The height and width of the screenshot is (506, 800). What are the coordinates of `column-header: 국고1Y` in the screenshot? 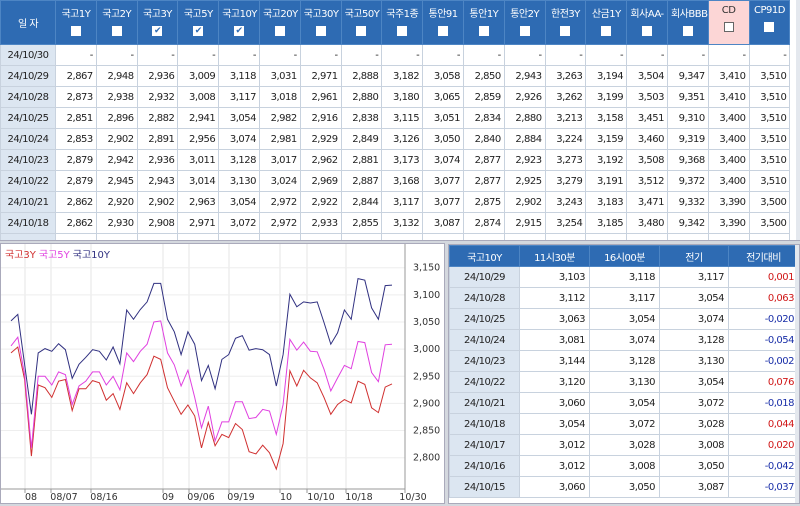 It's located at (76, 22).